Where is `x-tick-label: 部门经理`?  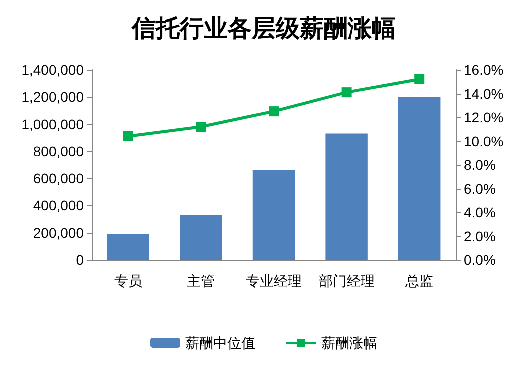
x-tick-label: 部门经理 is located at coordinates (346, 281).